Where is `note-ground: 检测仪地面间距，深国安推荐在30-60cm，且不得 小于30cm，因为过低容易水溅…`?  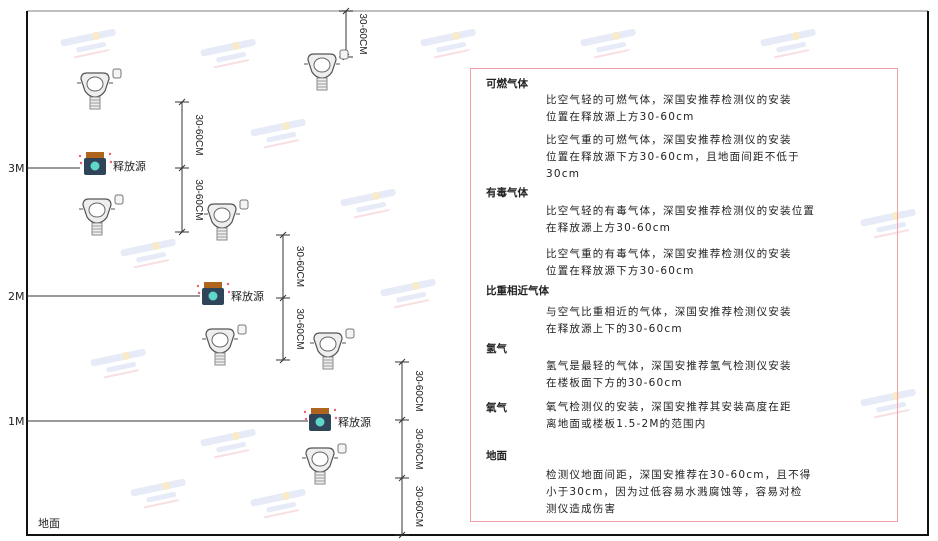 note-ground: 检测仪地面间距，深国安推荐在30-60cm，且不得 小于30cm，因为过低容易水溅… is located at coordinates (679, 492).